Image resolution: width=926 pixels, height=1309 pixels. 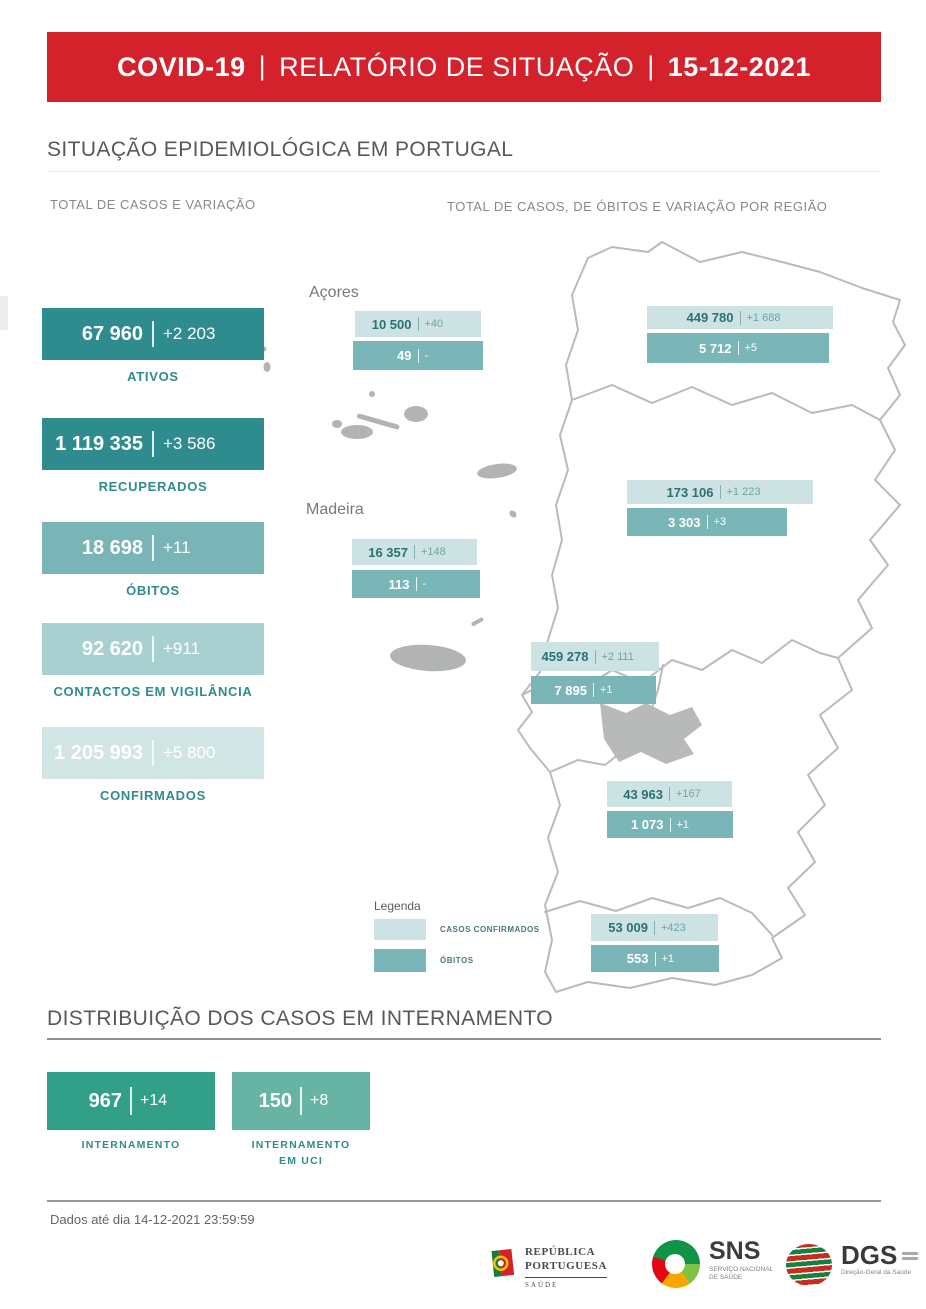 What do you see at coordinates (566, 1265) in the screenshot?
I see `logo-line2: PORTUGUESA` at bounding box center [566, 1265].